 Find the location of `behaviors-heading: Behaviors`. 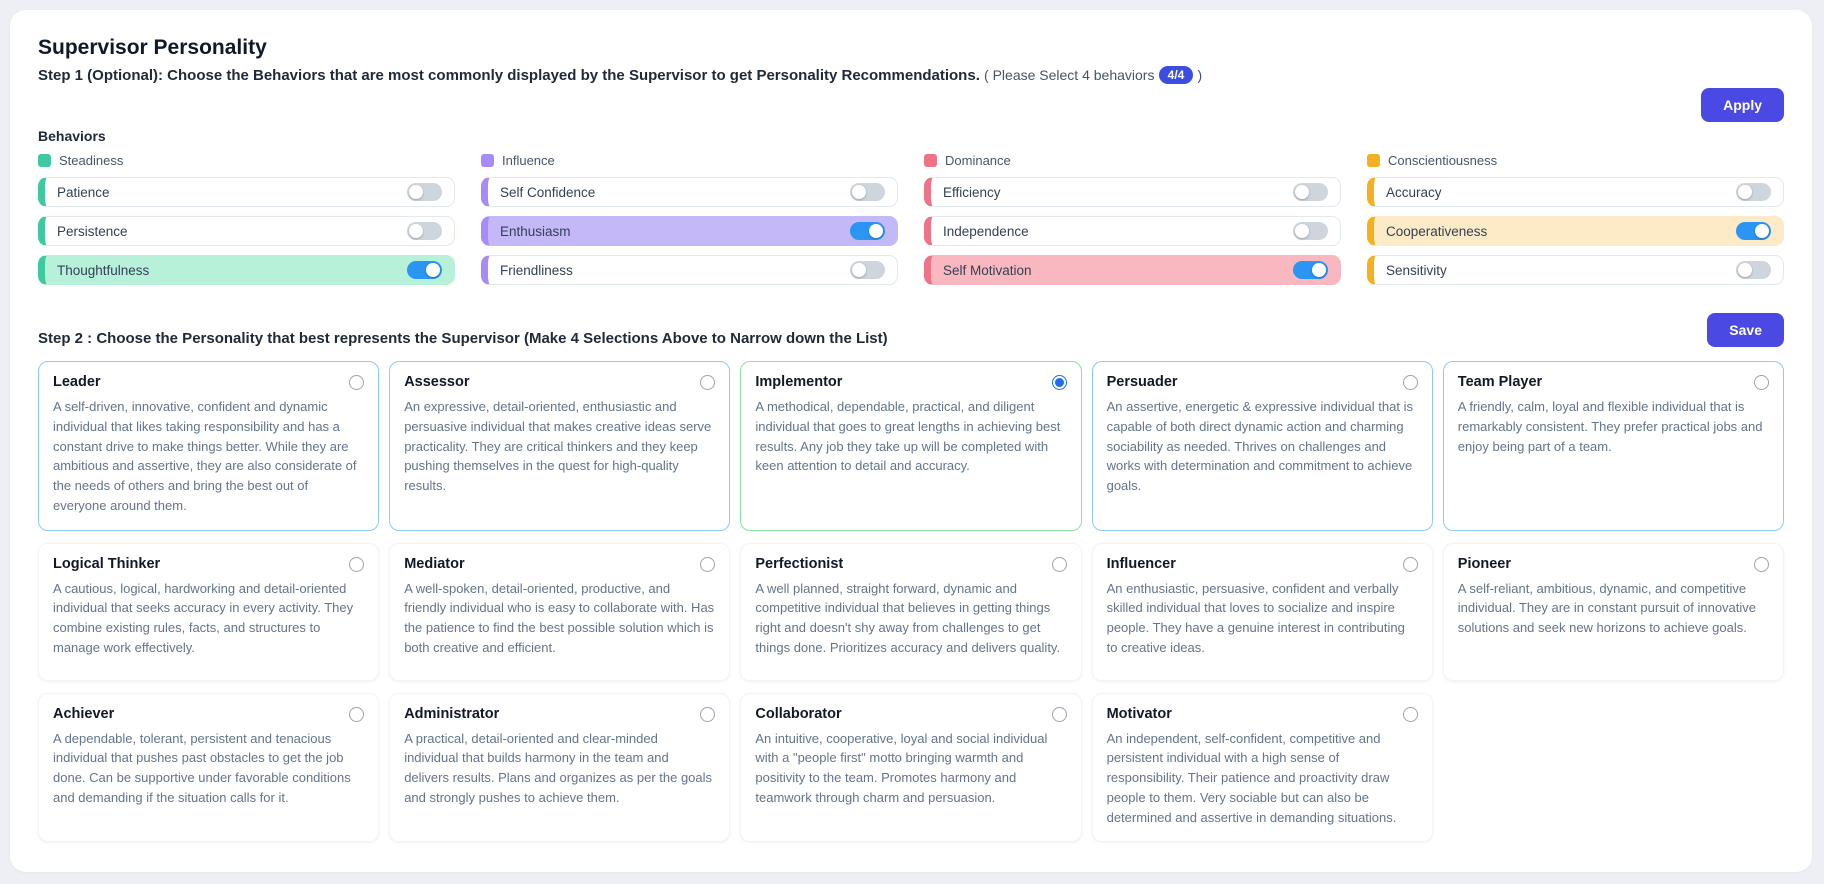

behaviors-heading: Behaviors is located at coordinates (72, 136).